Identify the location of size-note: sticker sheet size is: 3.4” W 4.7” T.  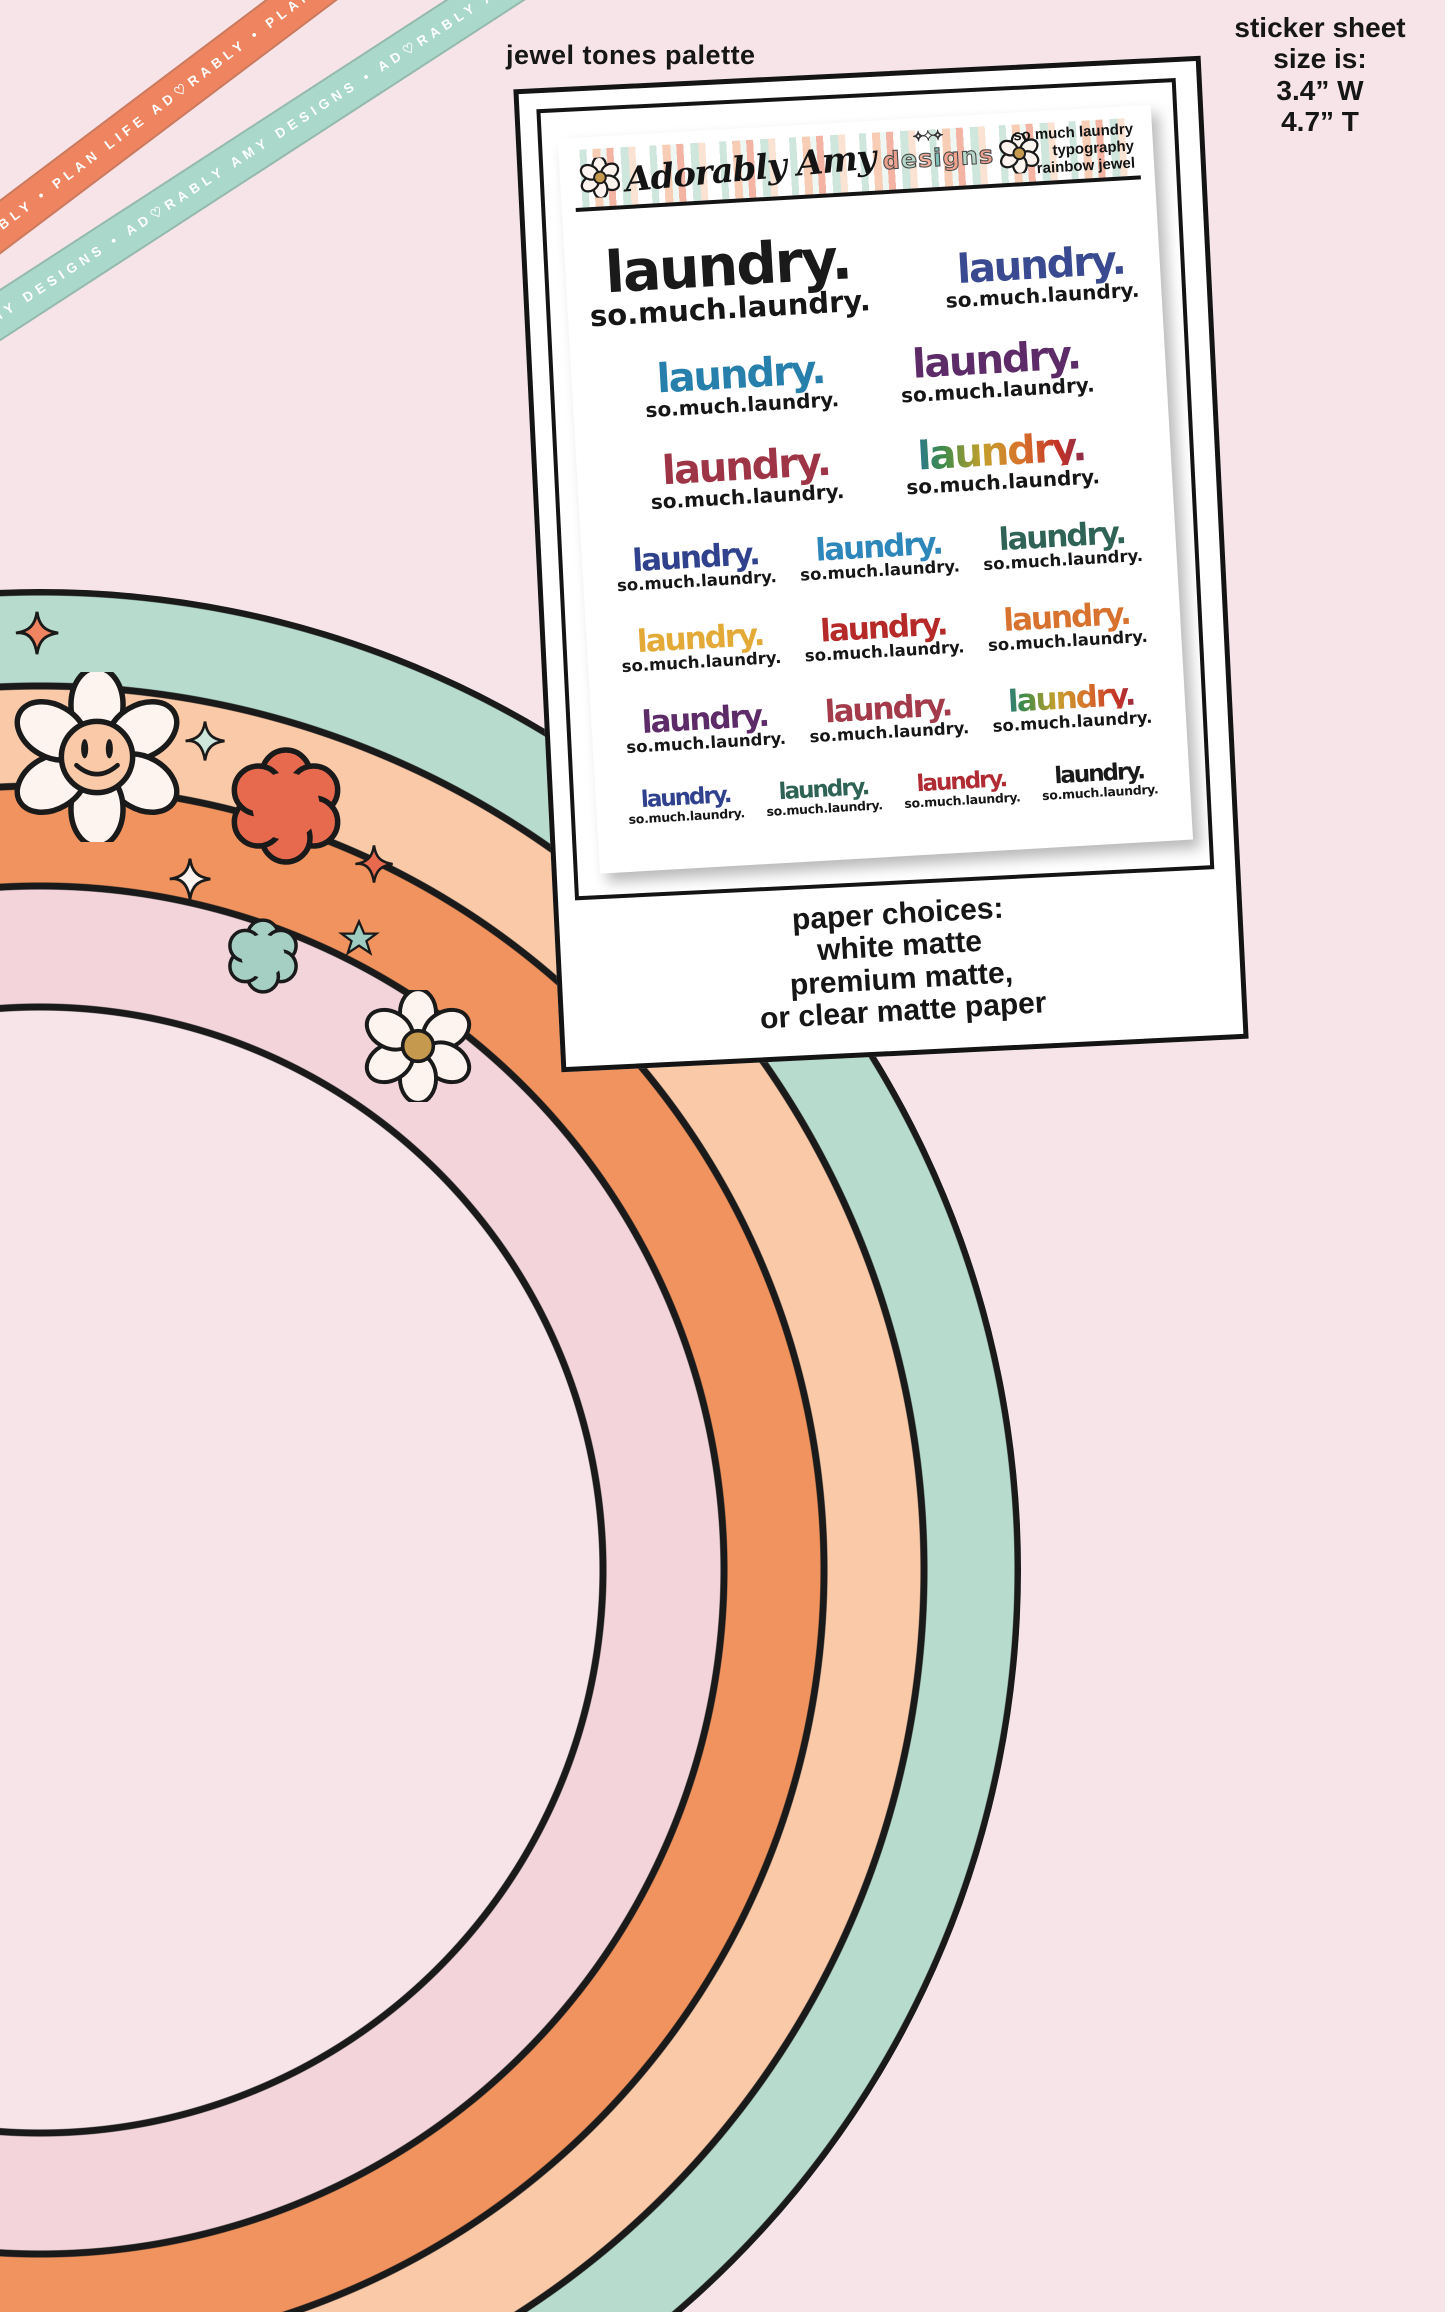
(1320, 74).